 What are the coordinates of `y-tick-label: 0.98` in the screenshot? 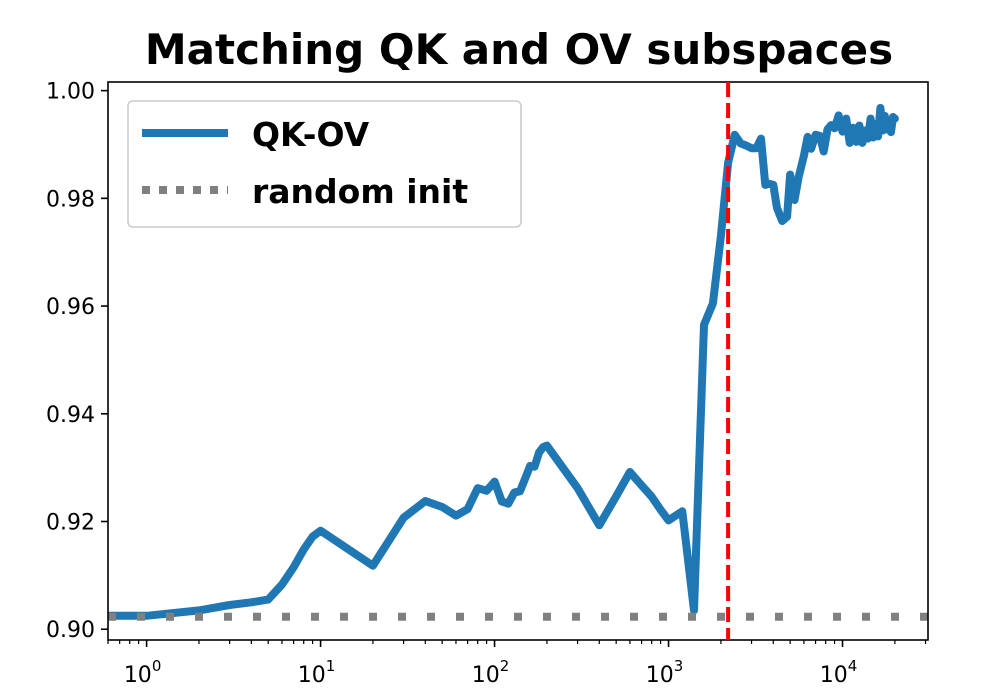 It's located at (70, 199).